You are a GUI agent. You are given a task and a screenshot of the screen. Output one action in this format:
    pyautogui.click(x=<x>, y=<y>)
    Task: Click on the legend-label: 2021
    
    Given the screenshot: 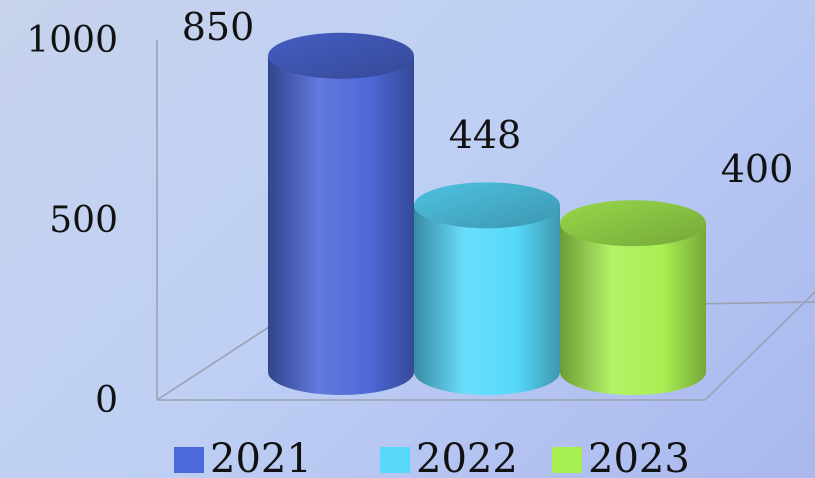 What is the action you would take?
    pyautogui.click(x=261, y=457)
    